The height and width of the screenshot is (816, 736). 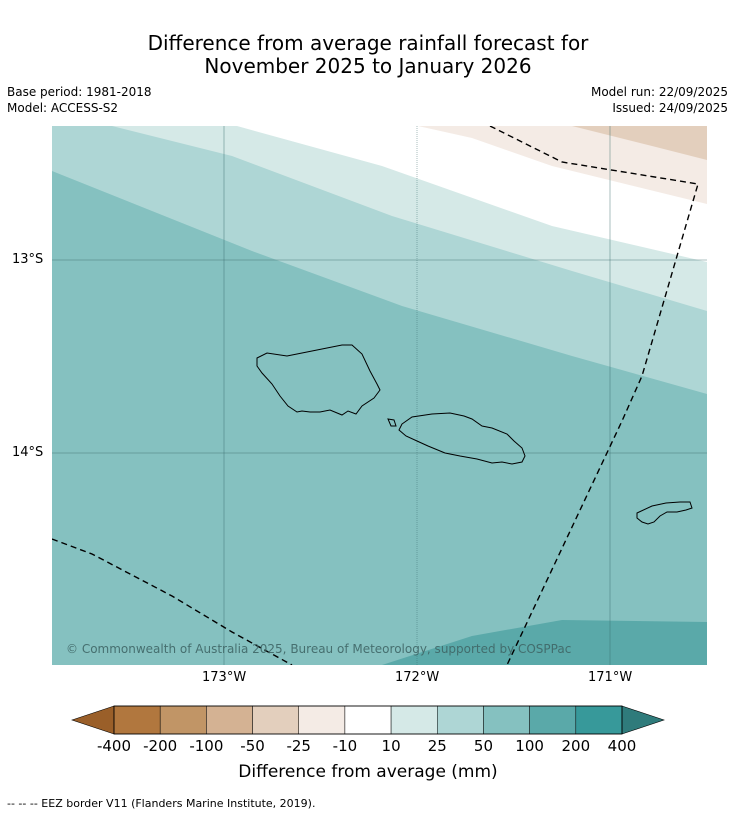 I want to click on colorbar-tick-label: 50, so click(x=483, y=746).